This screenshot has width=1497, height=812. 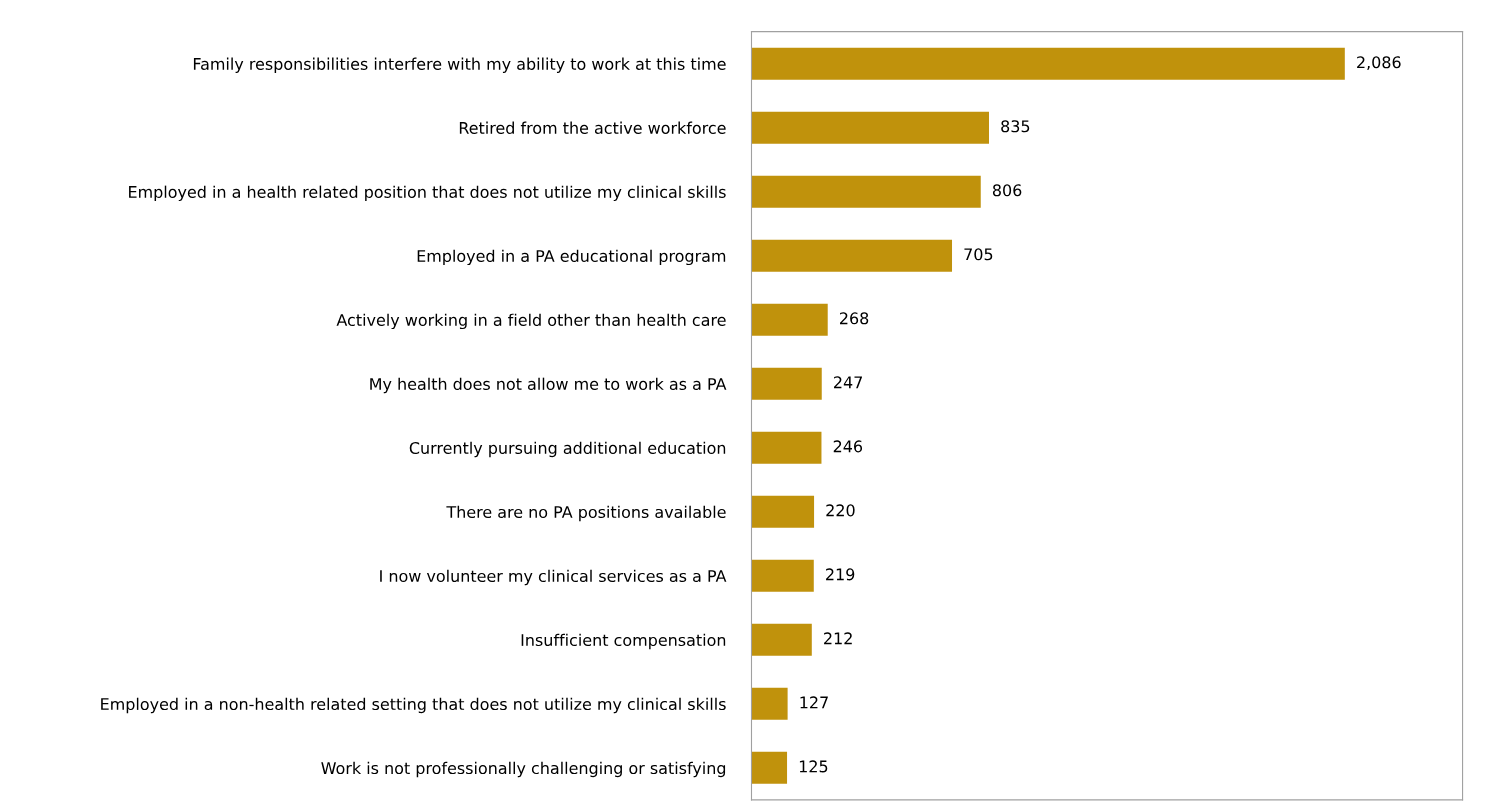 I want to click on data-label: 246, so click(x=848, y=446).